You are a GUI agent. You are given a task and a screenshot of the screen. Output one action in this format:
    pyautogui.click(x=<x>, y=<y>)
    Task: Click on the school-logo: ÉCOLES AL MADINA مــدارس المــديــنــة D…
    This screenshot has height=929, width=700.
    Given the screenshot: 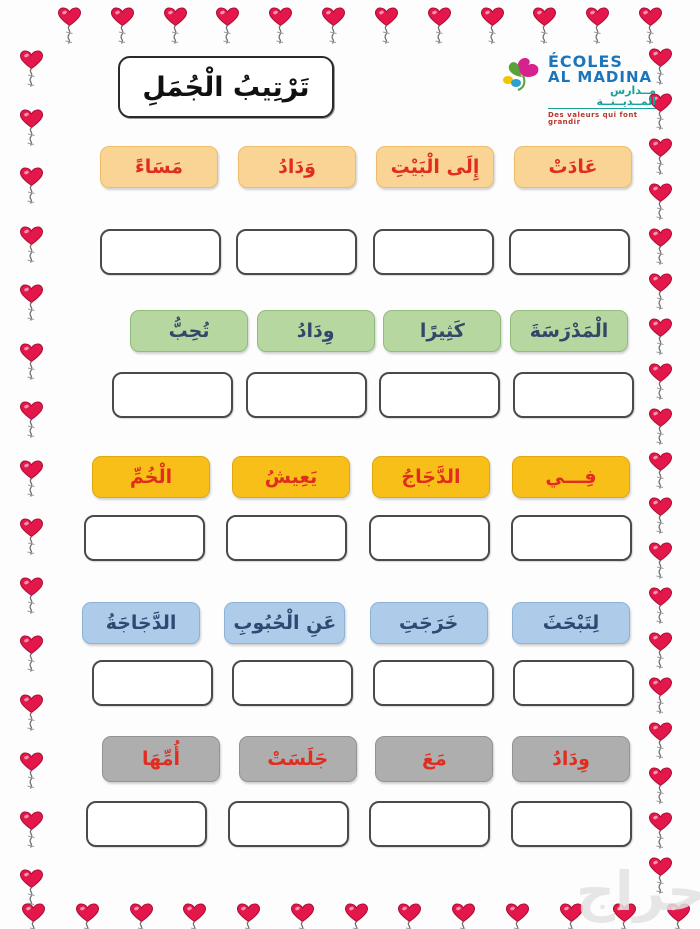 What is the action you would take?
    pyautogui.click(x=578, y=89)
    